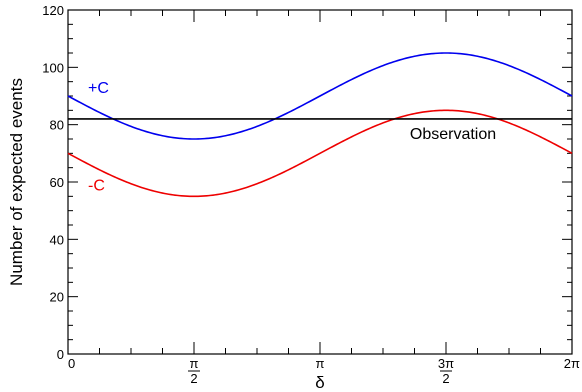 Image resolution: width=582 pixels, height=392 pixels. I want to click on series-label-plus-c: +C, so click(98, 88).